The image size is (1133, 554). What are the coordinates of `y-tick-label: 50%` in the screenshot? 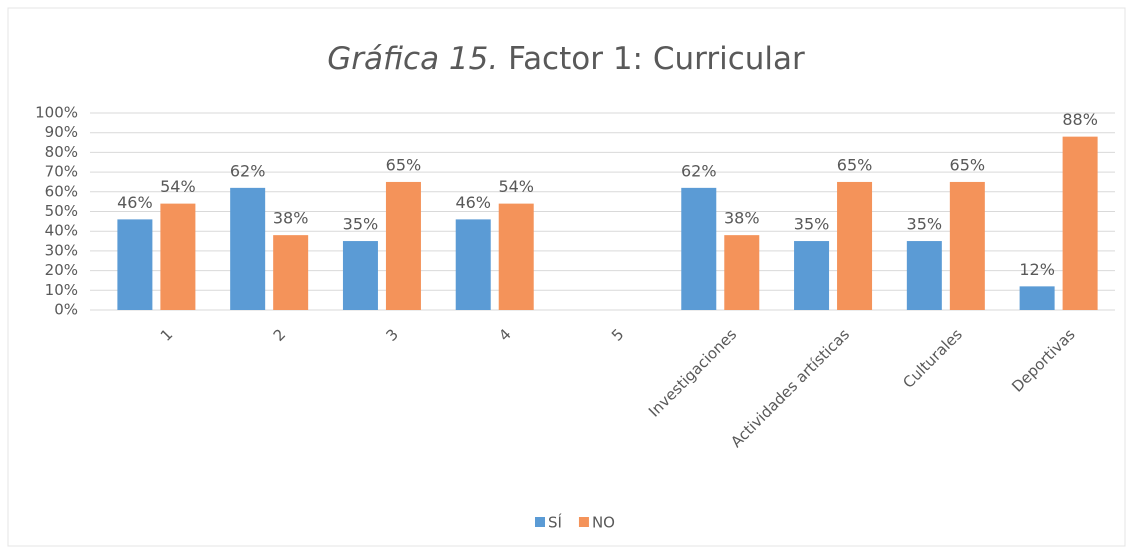 It's located at (61, 211).